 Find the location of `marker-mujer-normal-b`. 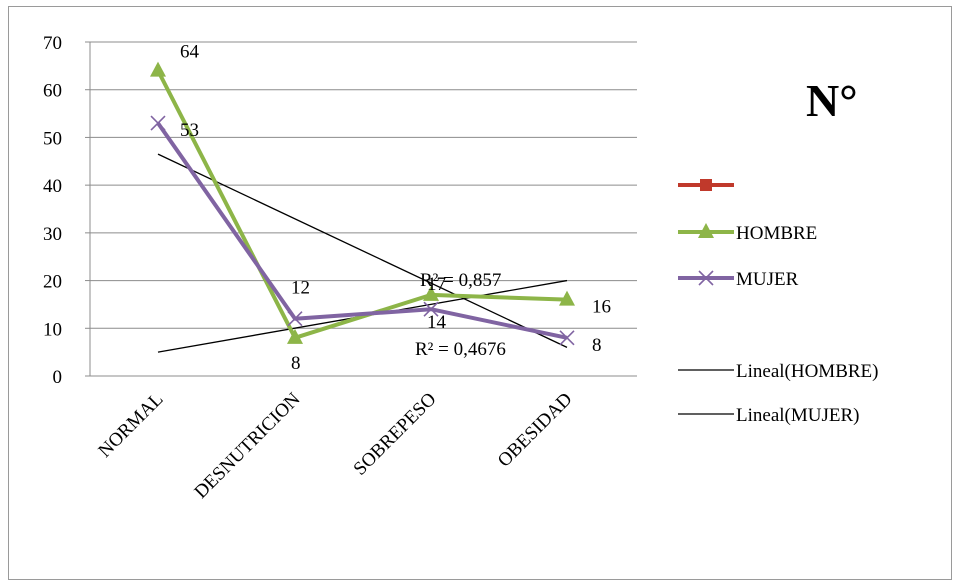

marker-mujer-normal-b is located at coordinates (158, 123).